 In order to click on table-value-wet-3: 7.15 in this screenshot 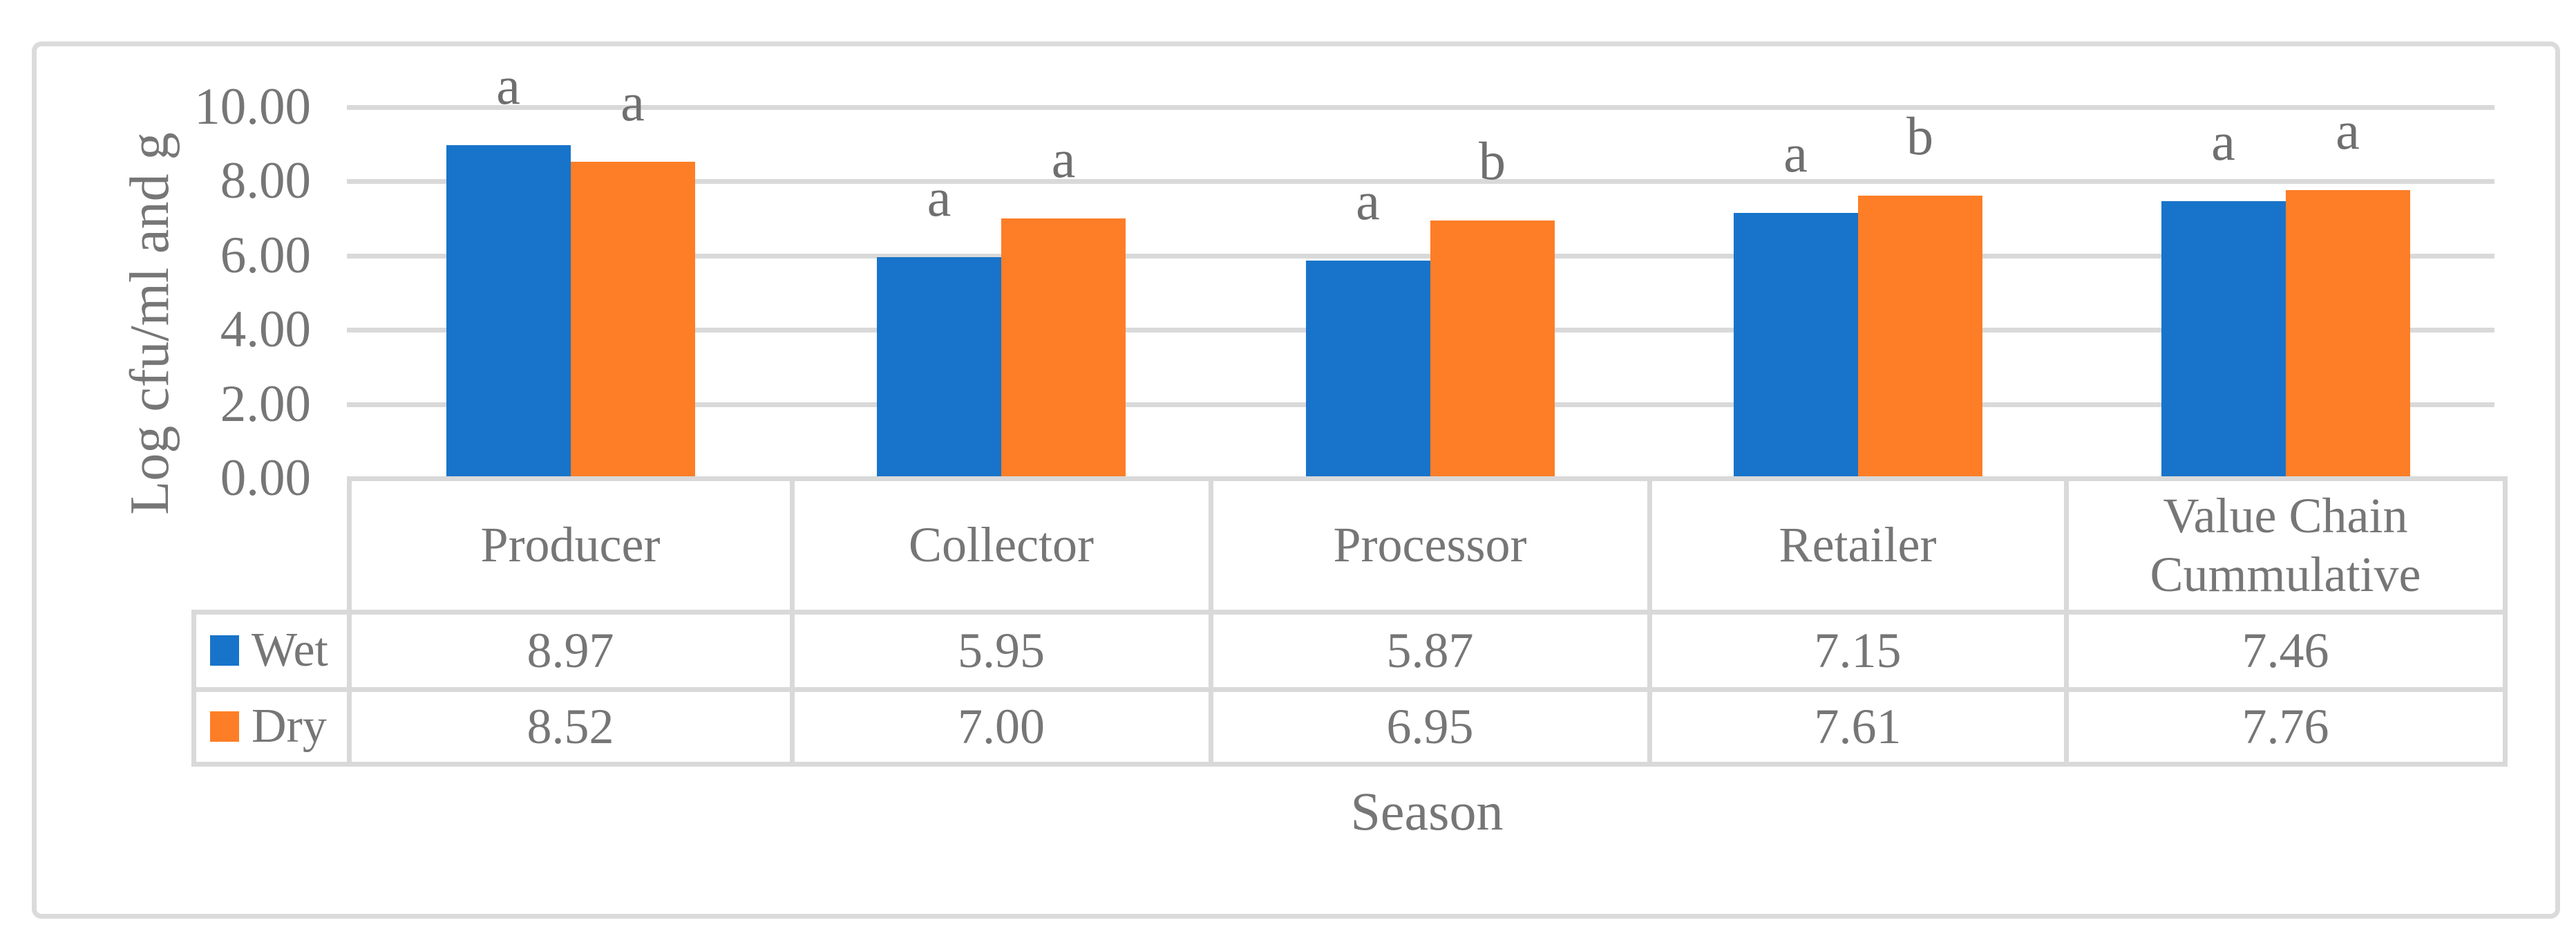, I will do `click(1858, 650)`.